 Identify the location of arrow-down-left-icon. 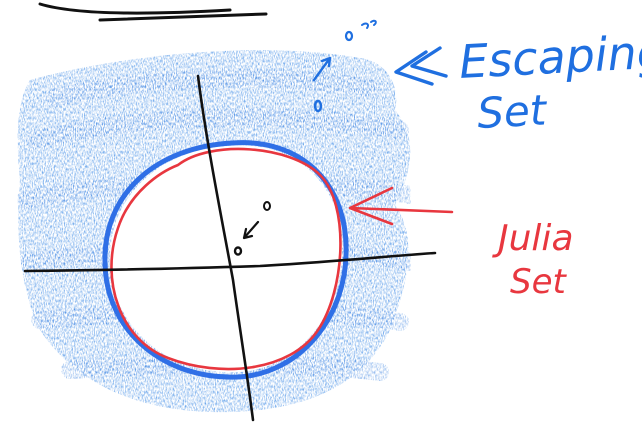
(251, 230).